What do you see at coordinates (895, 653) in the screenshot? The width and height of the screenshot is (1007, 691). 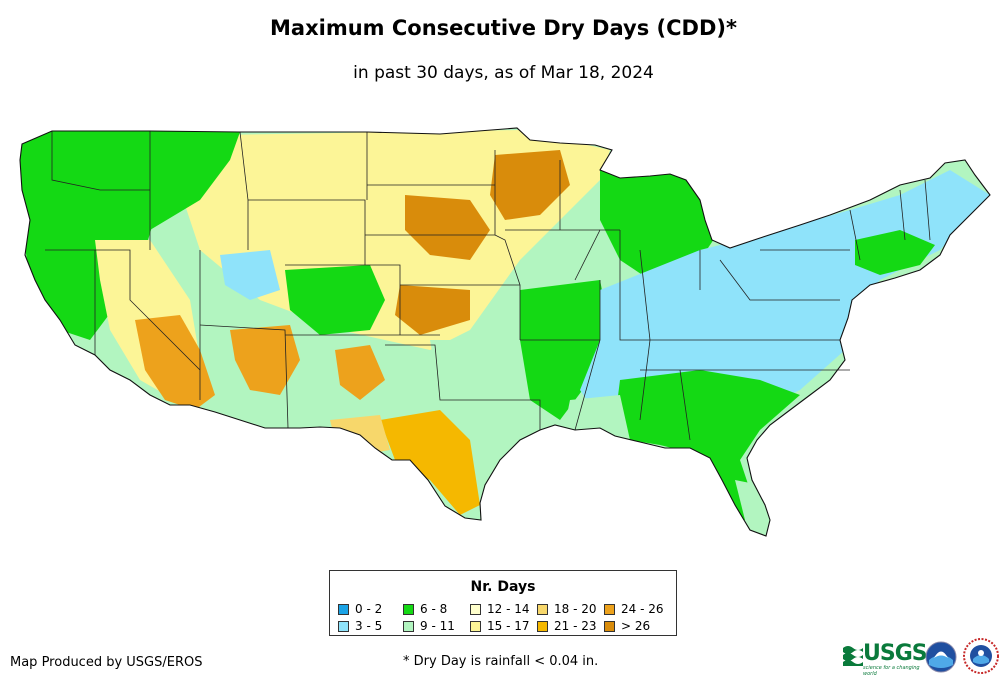 I see `usgs-wordmark: USGS` at bounding box center [895, 653].